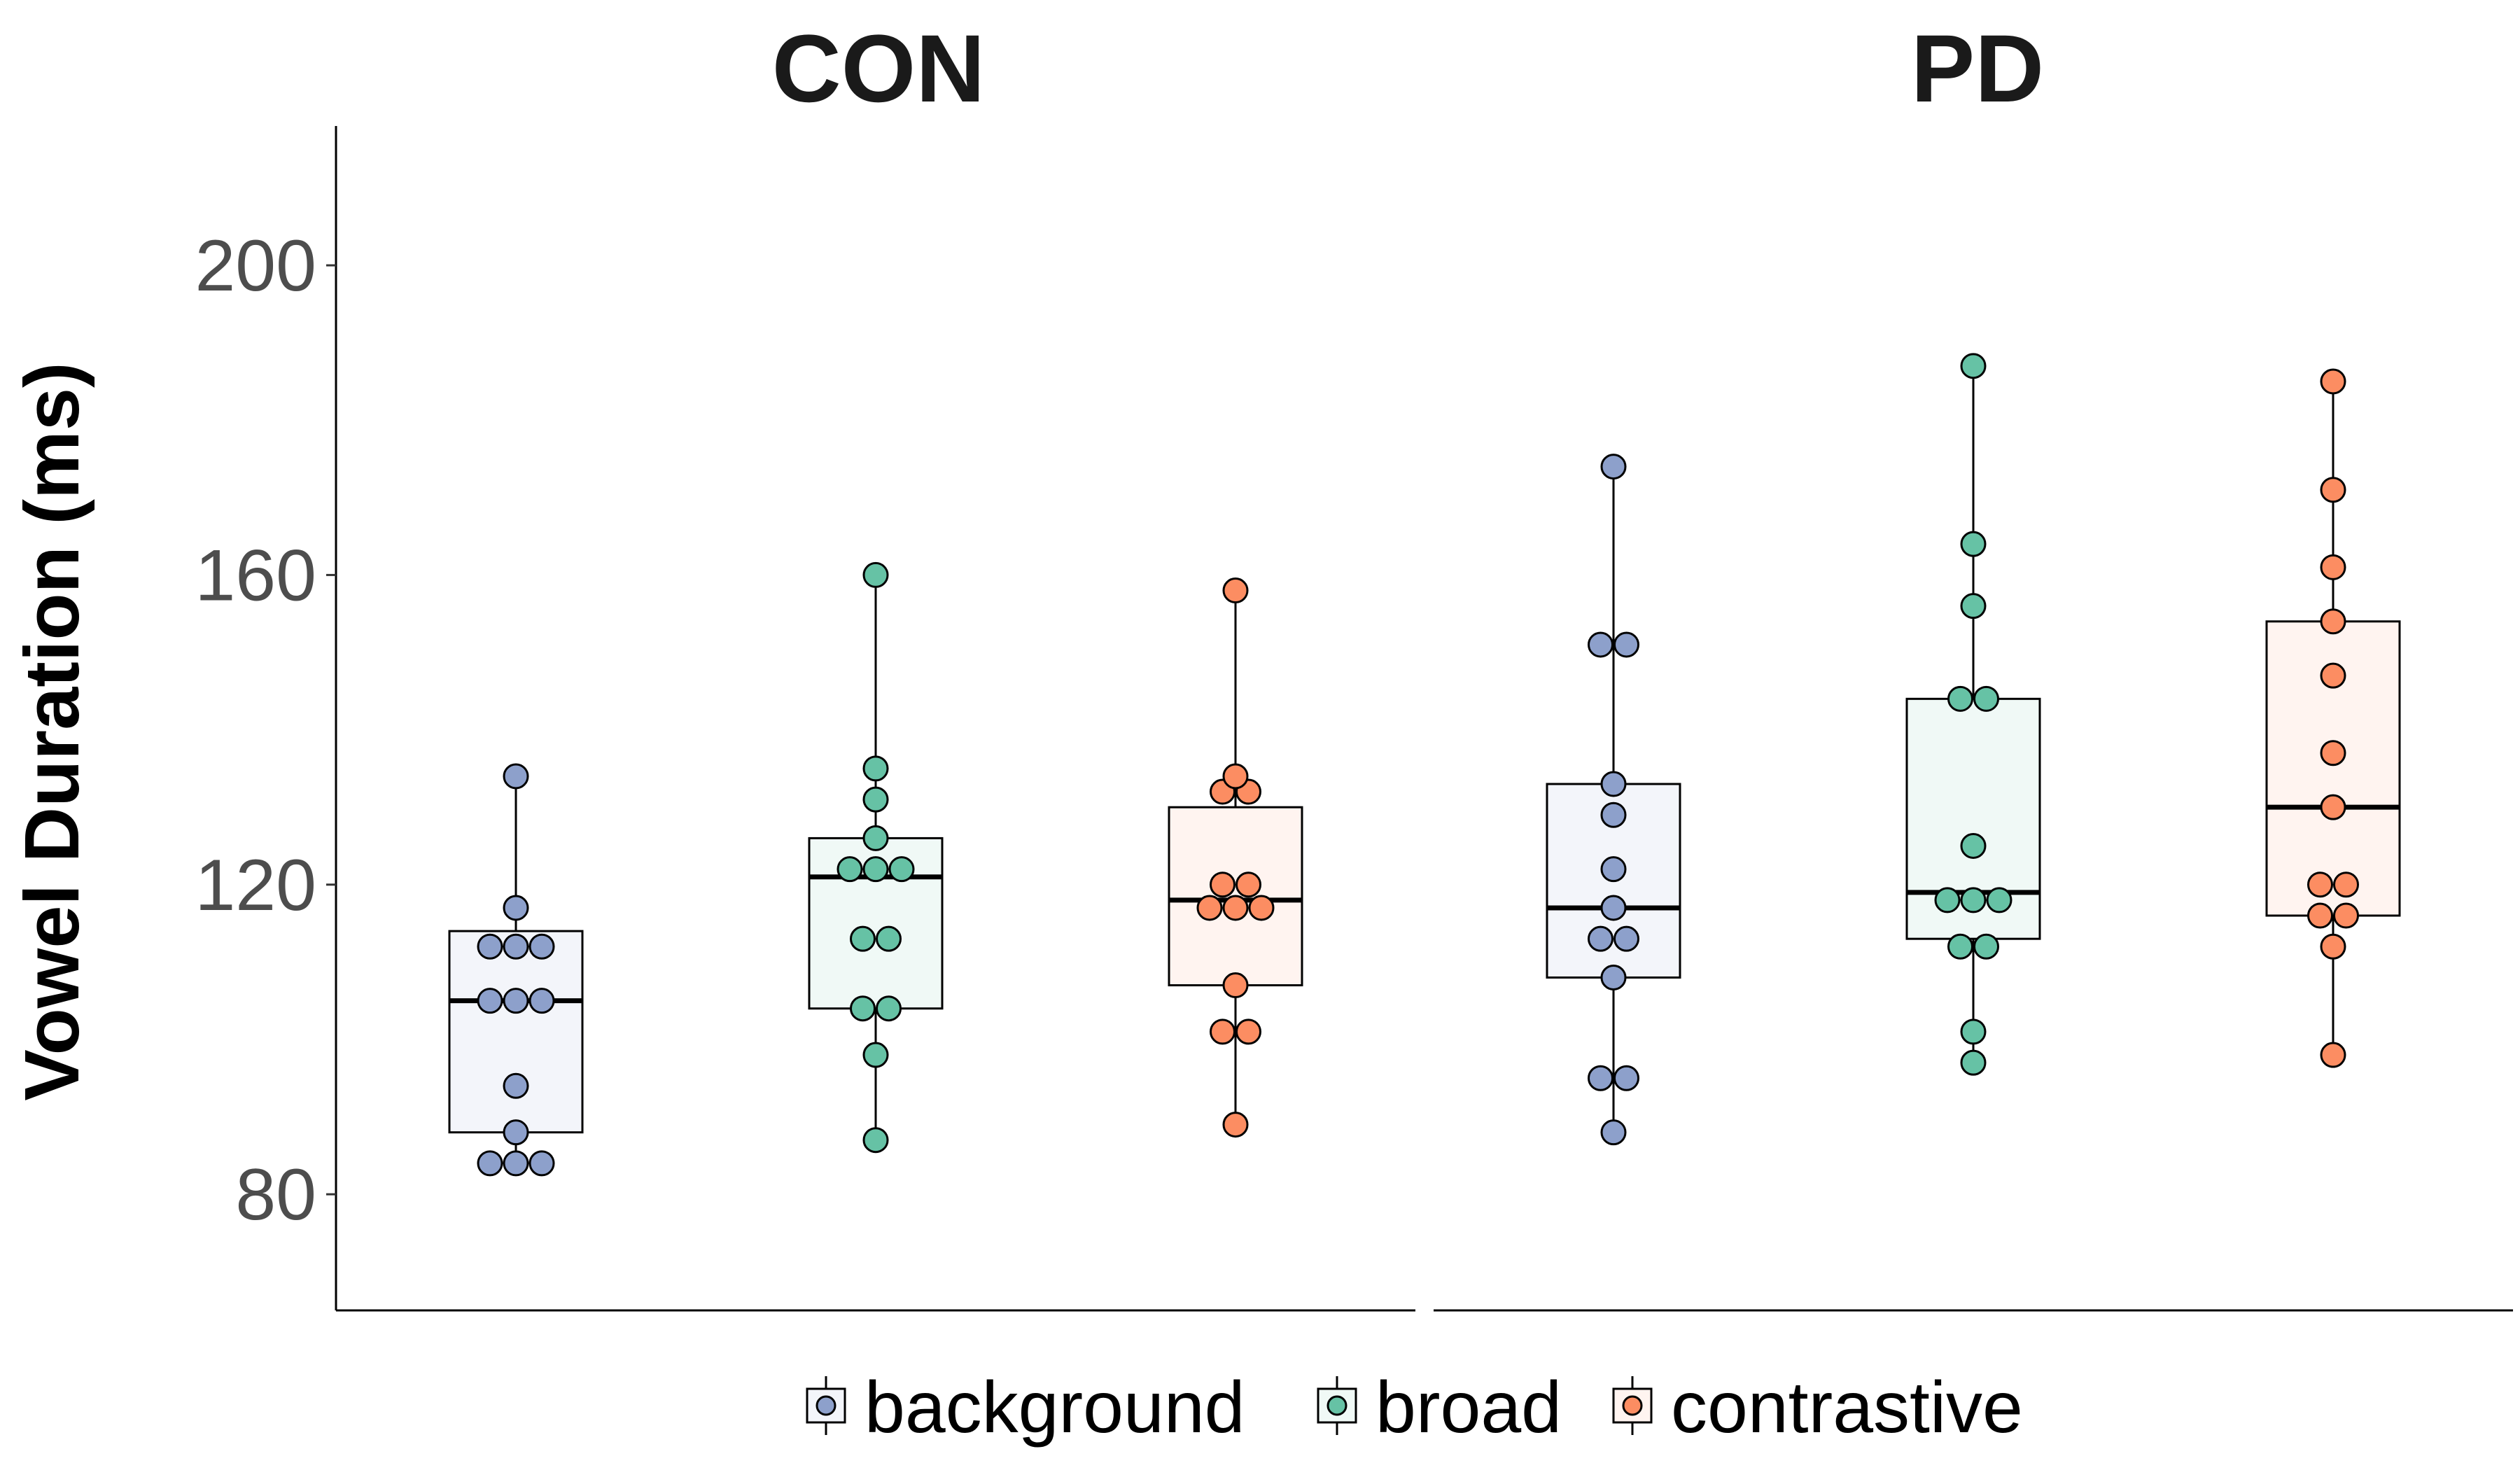  Describe the element at coordinates (52, 731) in the screenshot. I see `y-axis-title: Vowel Duration (ms)` at that location.